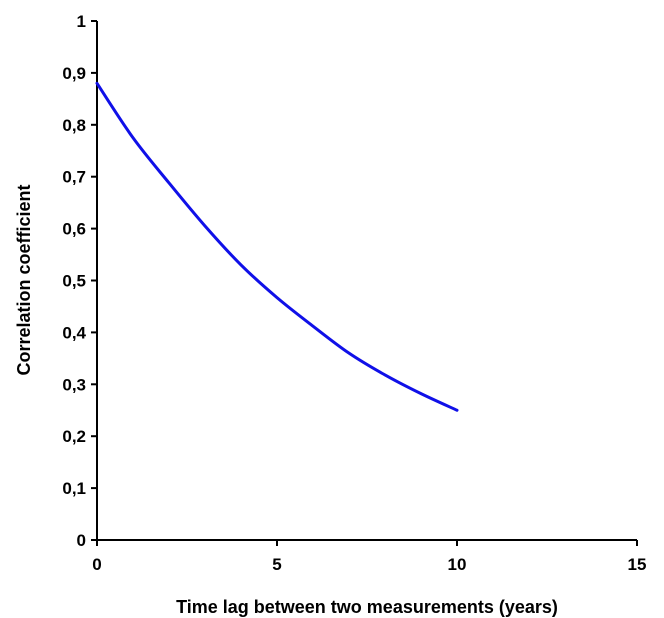 The image size is (664, 618). What do you see at coordinates (74, 229) in the screenshot?
I see `y-tick-label: 0,6` at bounding box center [74, 229].